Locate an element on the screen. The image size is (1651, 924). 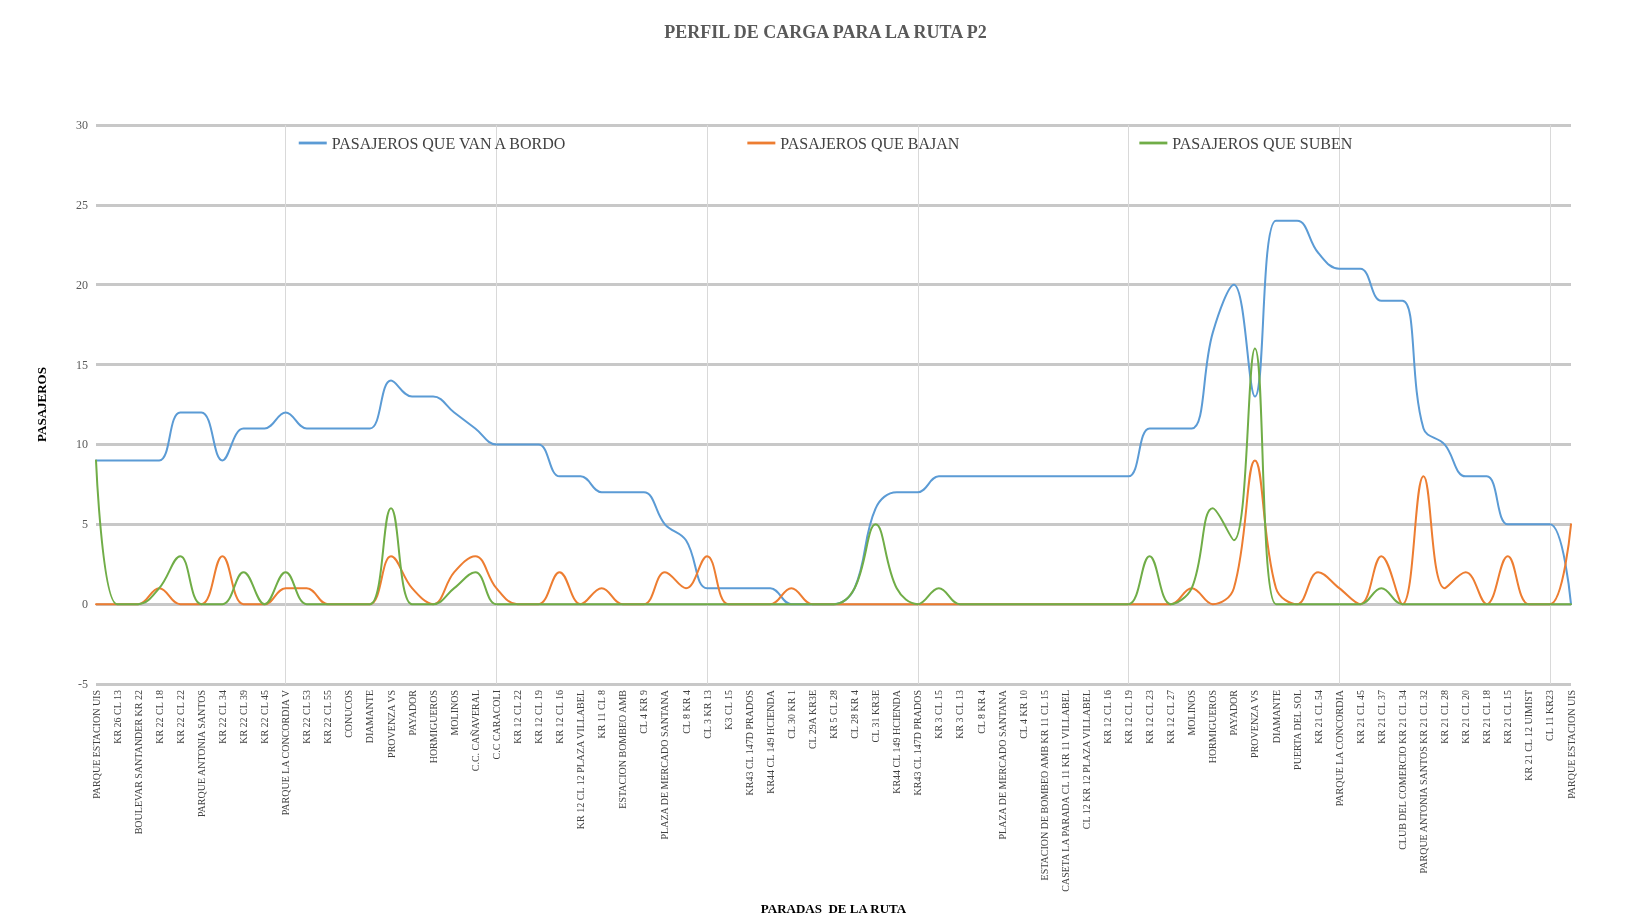
x-tick-label: KR 22 CL 34 is located at coordinates (222, 717).